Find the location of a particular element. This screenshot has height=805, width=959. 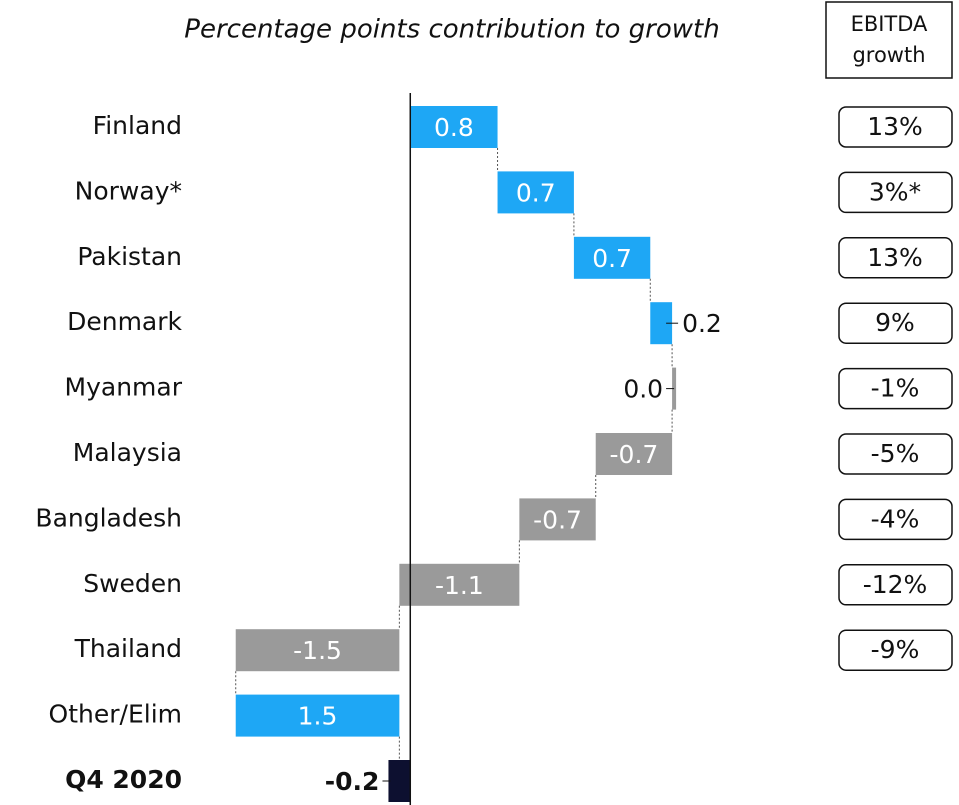

ebitda-value: -1% is located at coordinates (895, 388).